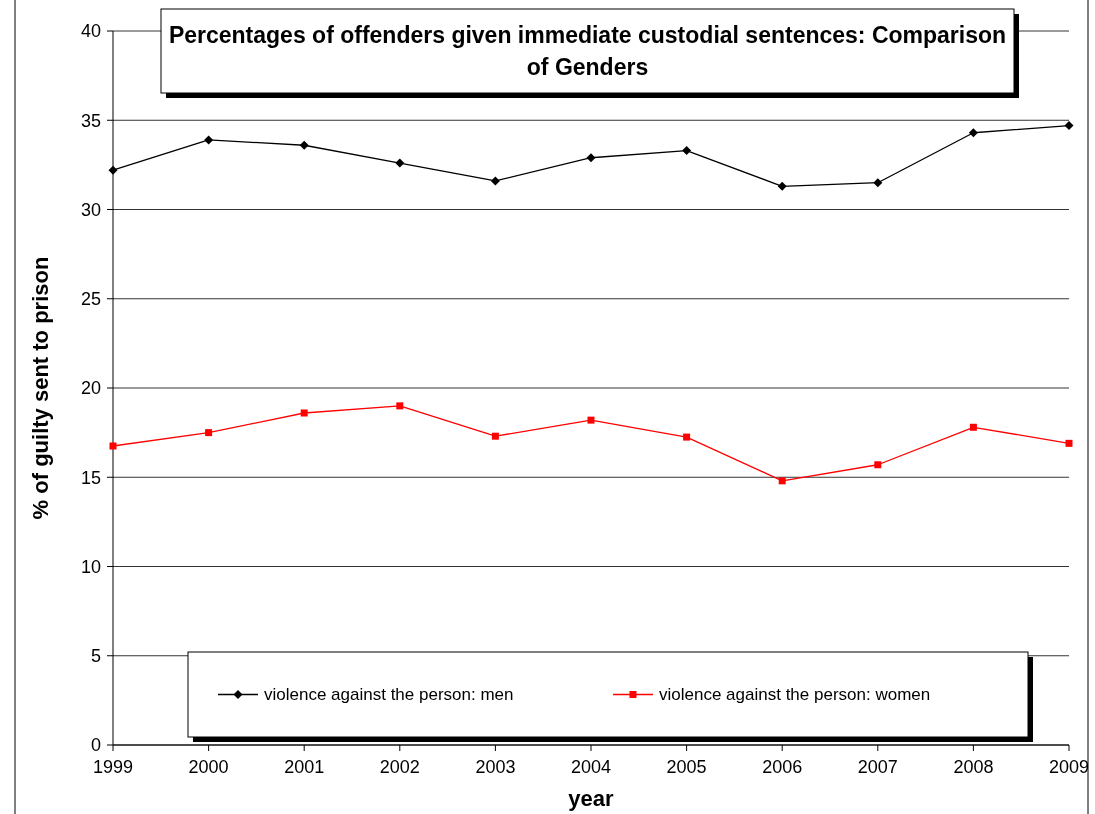 The image size is (1095, 814). What do you see at coordinates (95, 745) in the screenshot?
I see `y-tick-label: 0` at bounding box center [95, 745].